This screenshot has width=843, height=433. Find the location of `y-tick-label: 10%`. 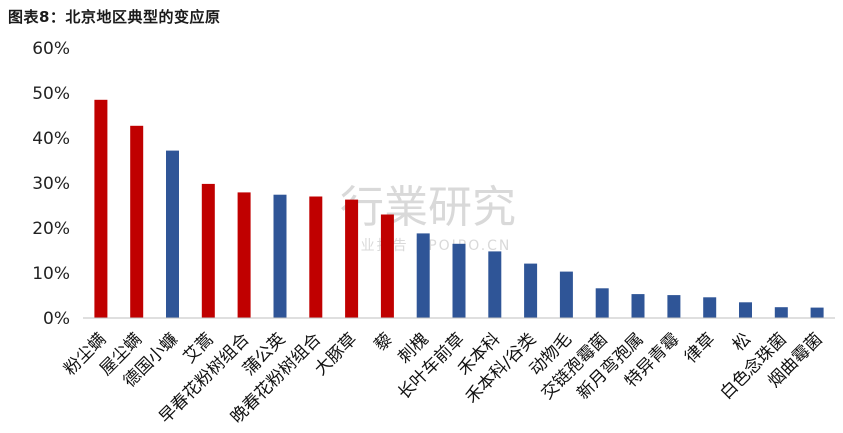

y-tick-label: 10% is located at coordinates (51, 274).